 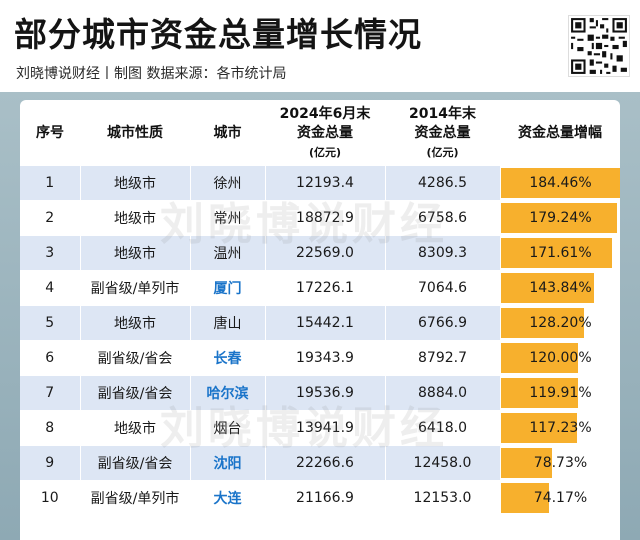 What do you see at coordinates (50, 253) in the screenshot?
I see `row-index: 3` at bounding box center [50, 253].